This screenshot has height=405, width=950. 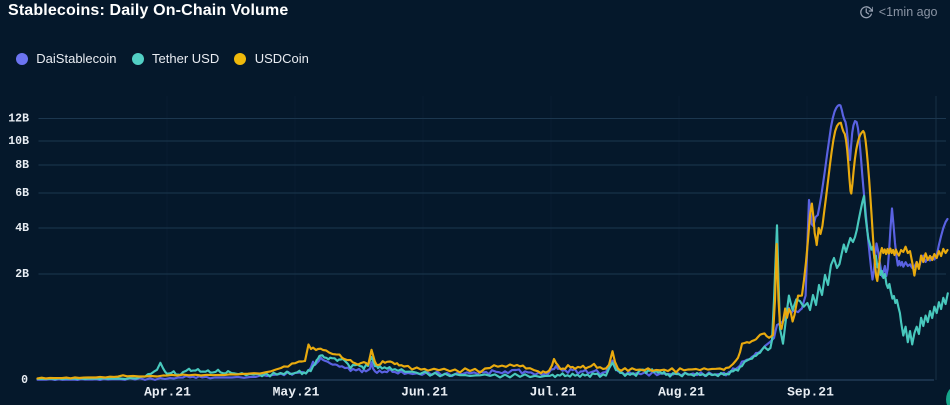 What do you see at coordinates (681, 392) in the screenshot?
I see `svg-text: Aug.21` at bounding box center [681, 392].